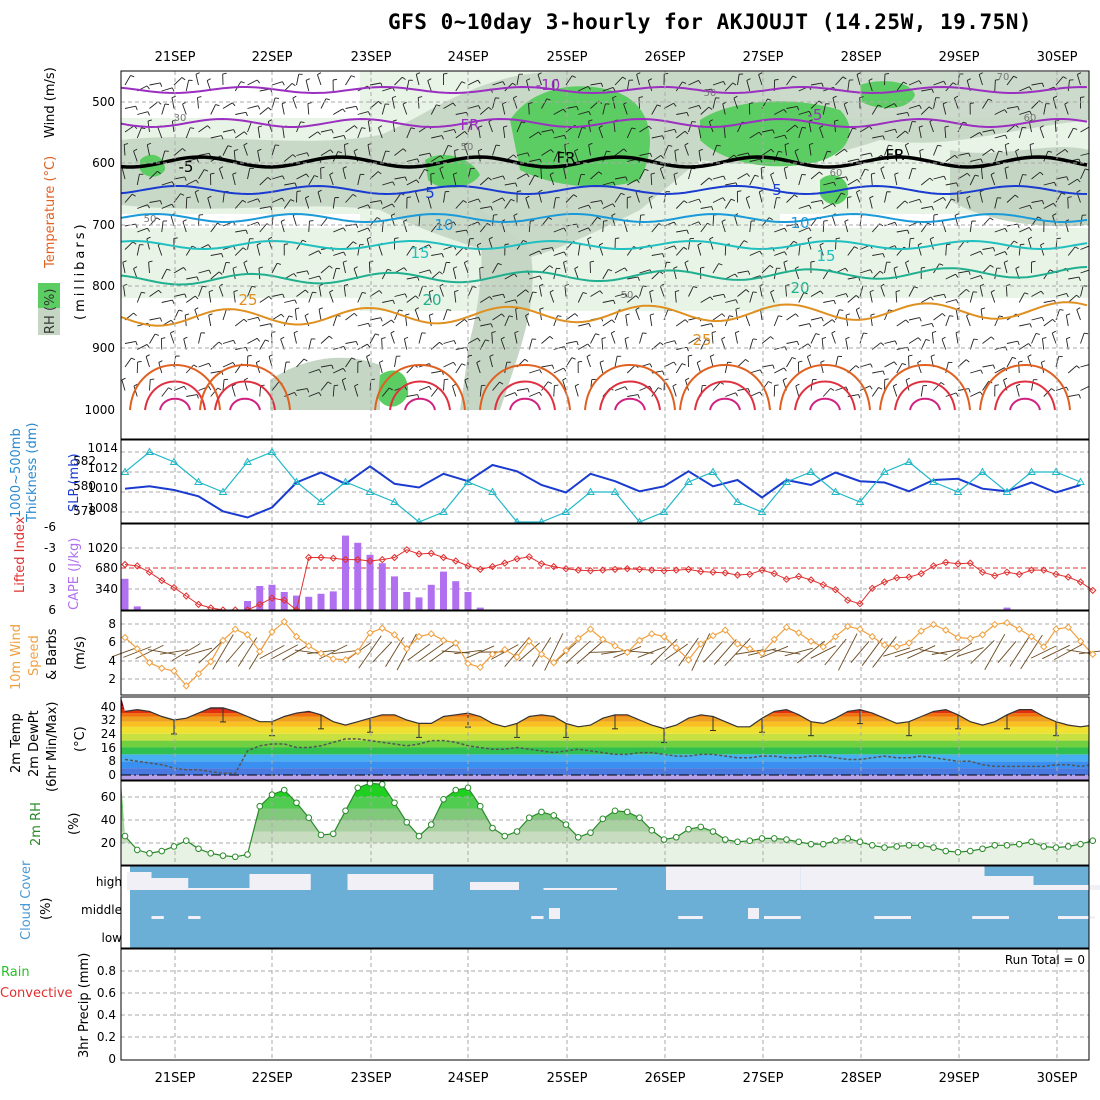 This screenshot has width=1100, height=1100. I want to click on slp-marker, so click(345, 481).